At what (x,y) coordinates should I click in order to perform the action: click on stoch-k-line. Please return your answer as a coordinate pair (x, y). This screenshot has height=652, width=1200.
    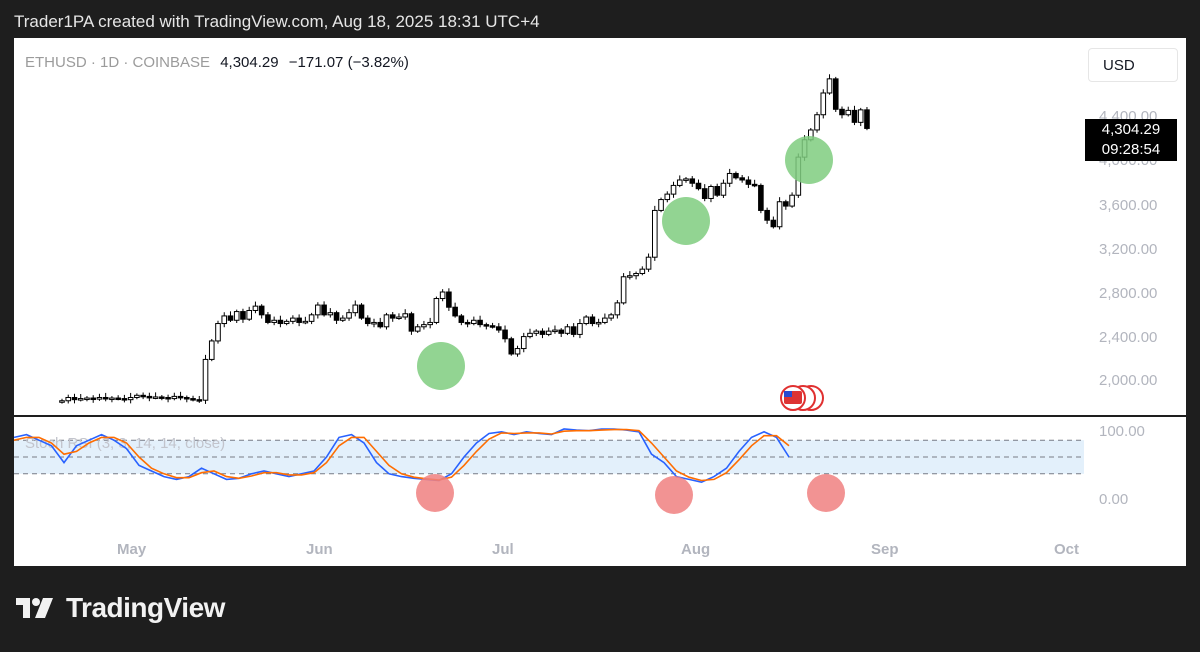
    Looking at the image, I should click on (402, 456).